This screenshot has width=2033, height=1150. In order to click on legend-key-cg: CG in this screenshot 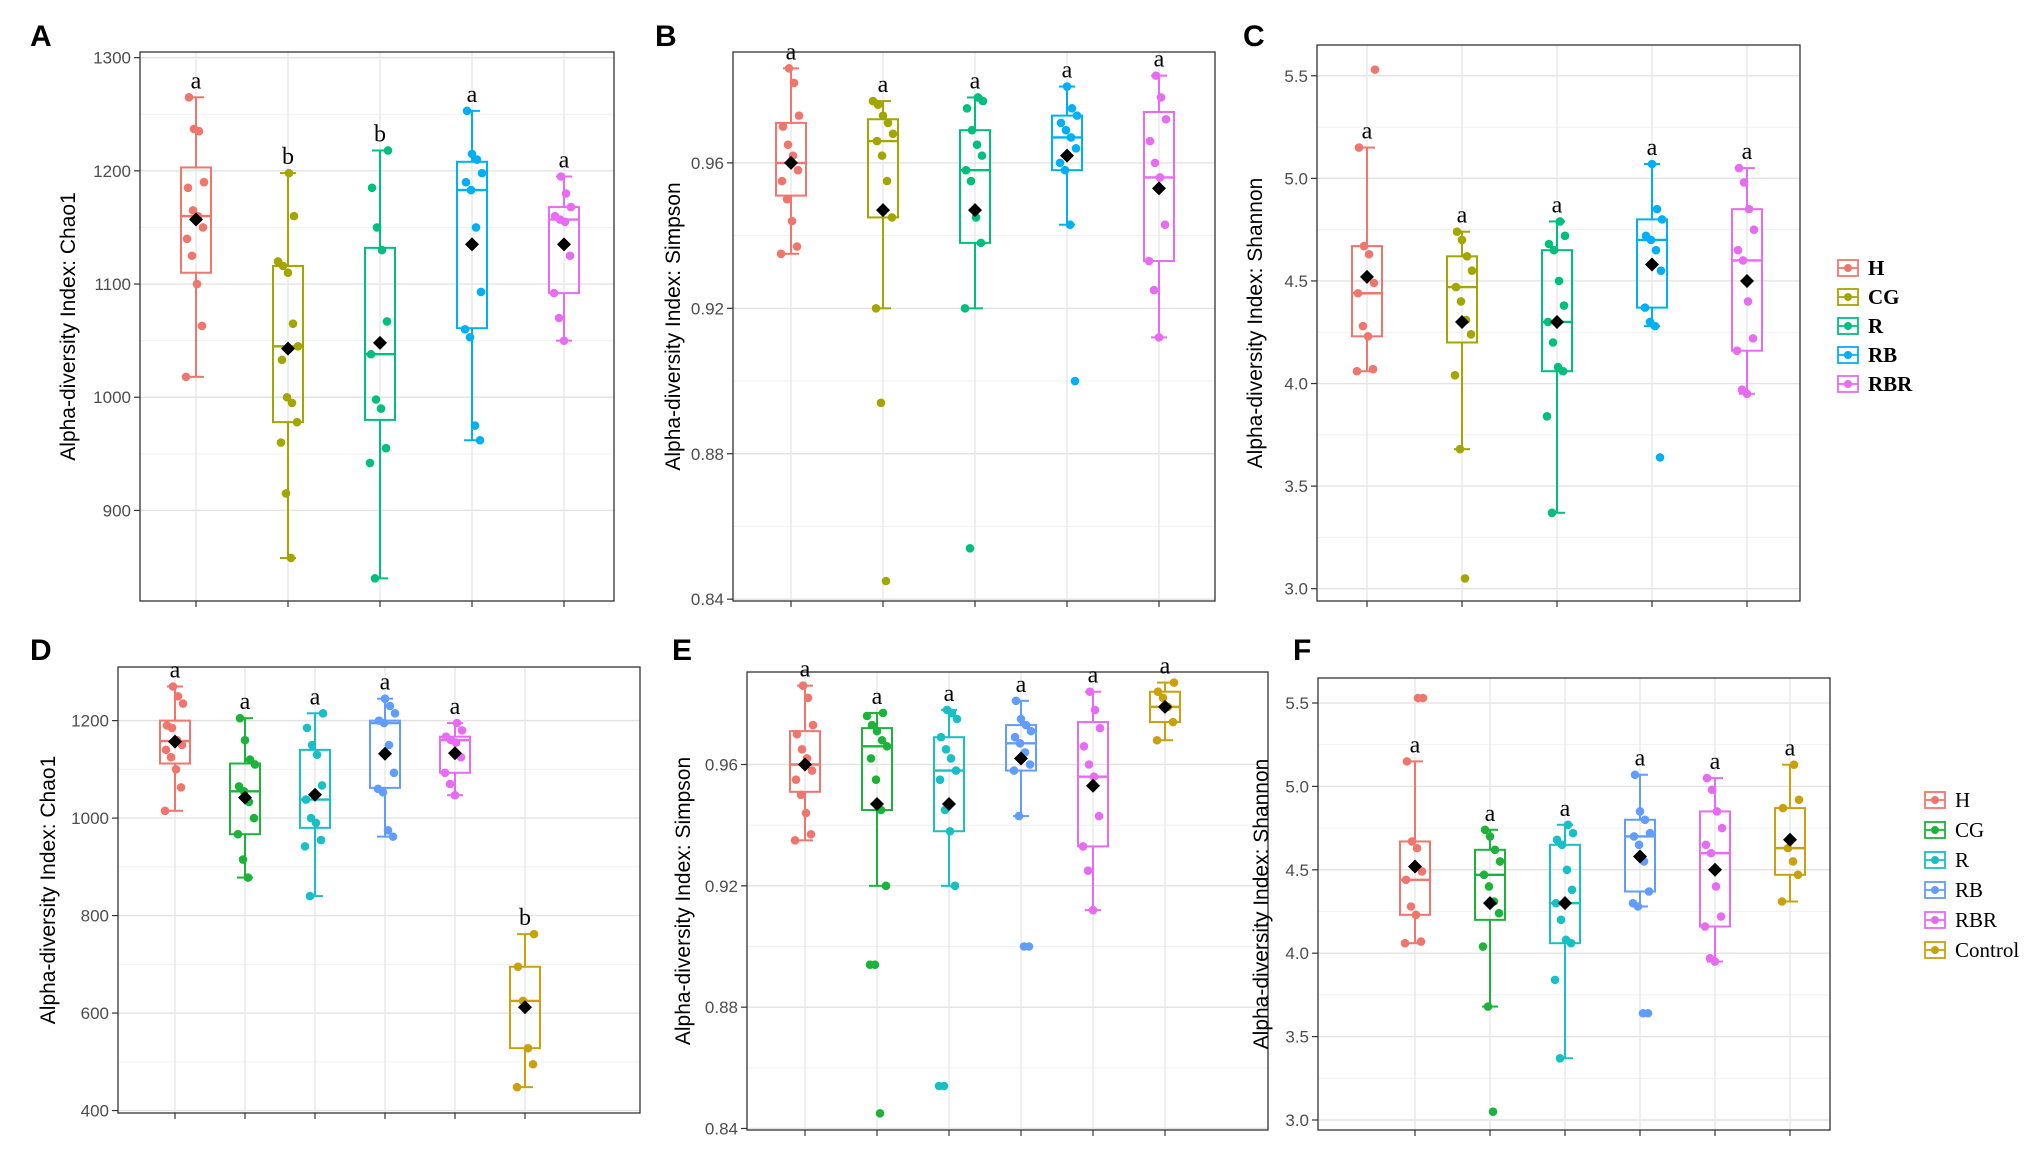, I will do `click(1954, 830)`.